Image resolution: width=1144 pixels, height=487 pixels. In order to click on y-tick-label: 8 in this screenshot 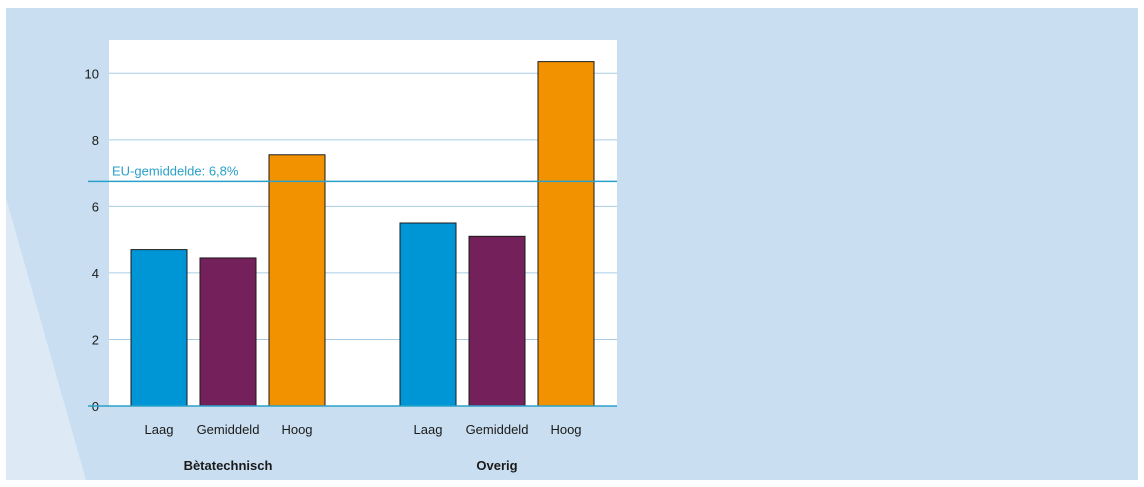, I will do `click(95, 140)`.